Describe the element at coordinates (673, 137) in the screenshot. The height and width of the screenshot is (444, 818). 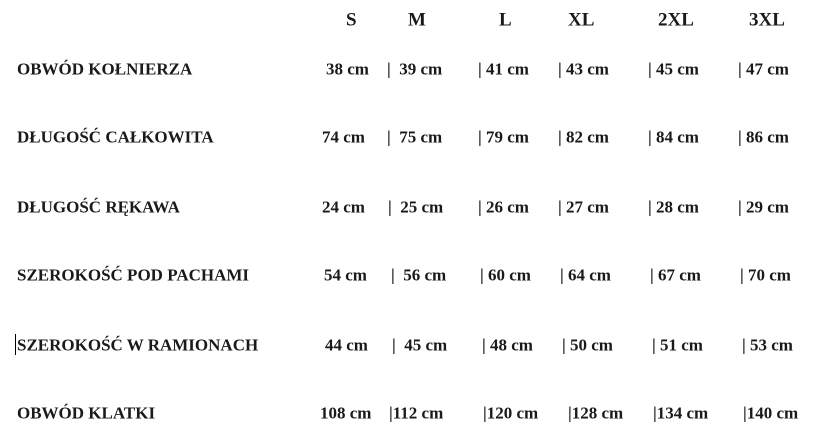
I see `measurement-cell: | 84 cm` at that location.